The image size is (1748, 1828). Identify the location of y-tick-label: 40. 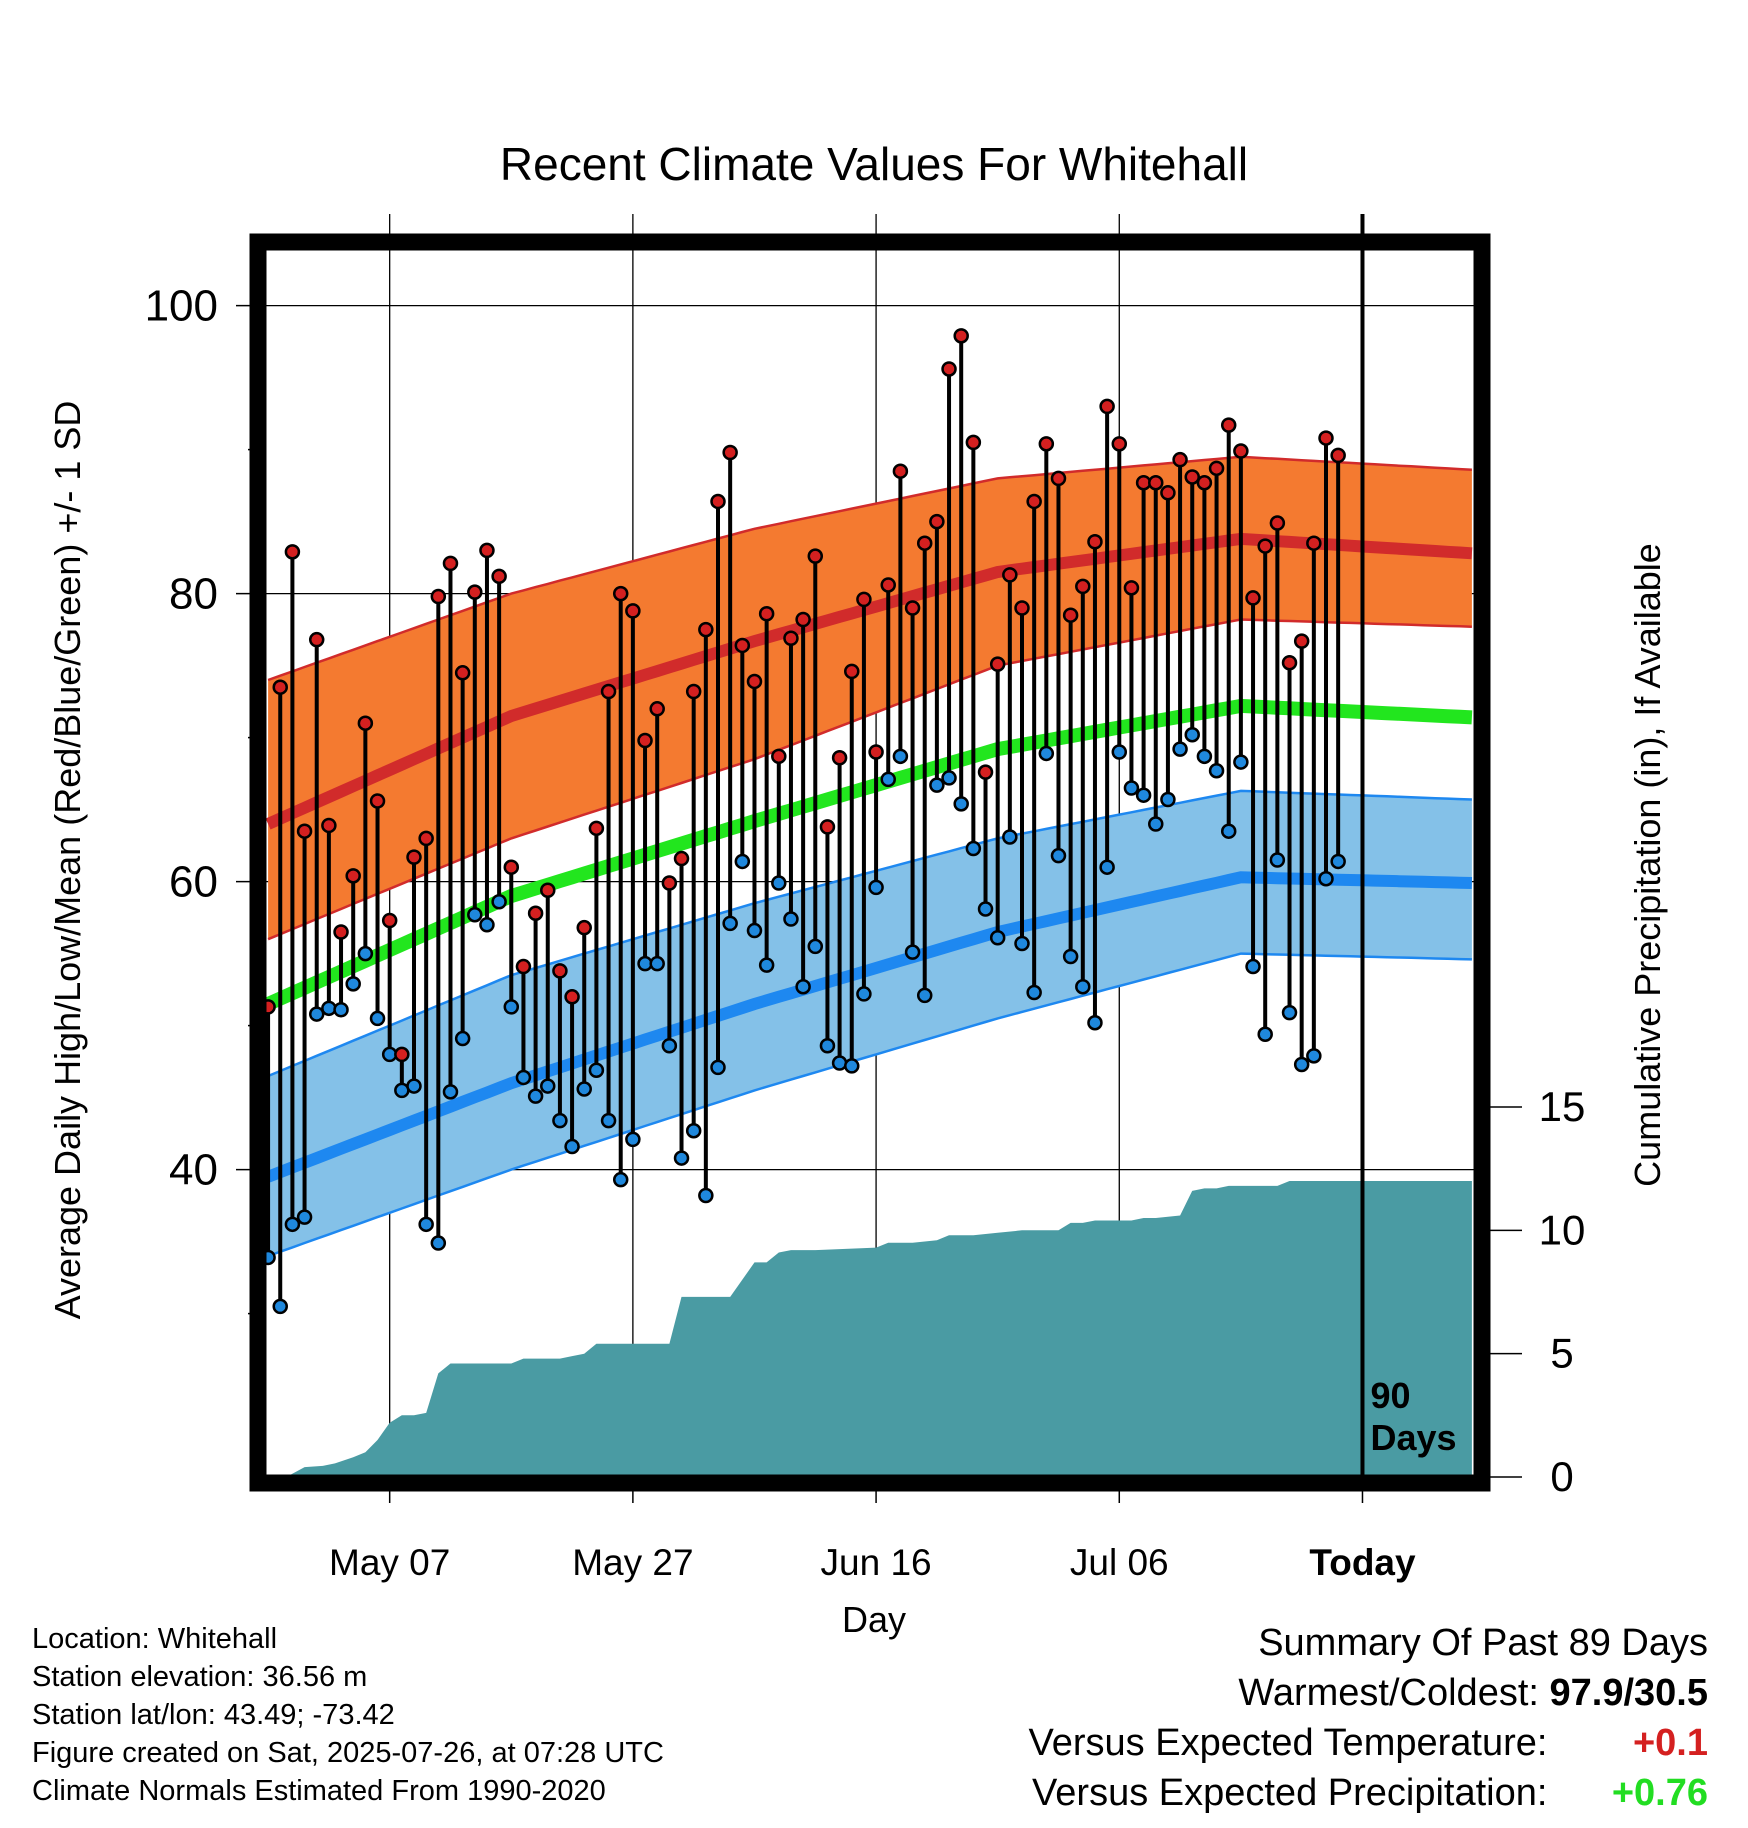
(193, 1170).